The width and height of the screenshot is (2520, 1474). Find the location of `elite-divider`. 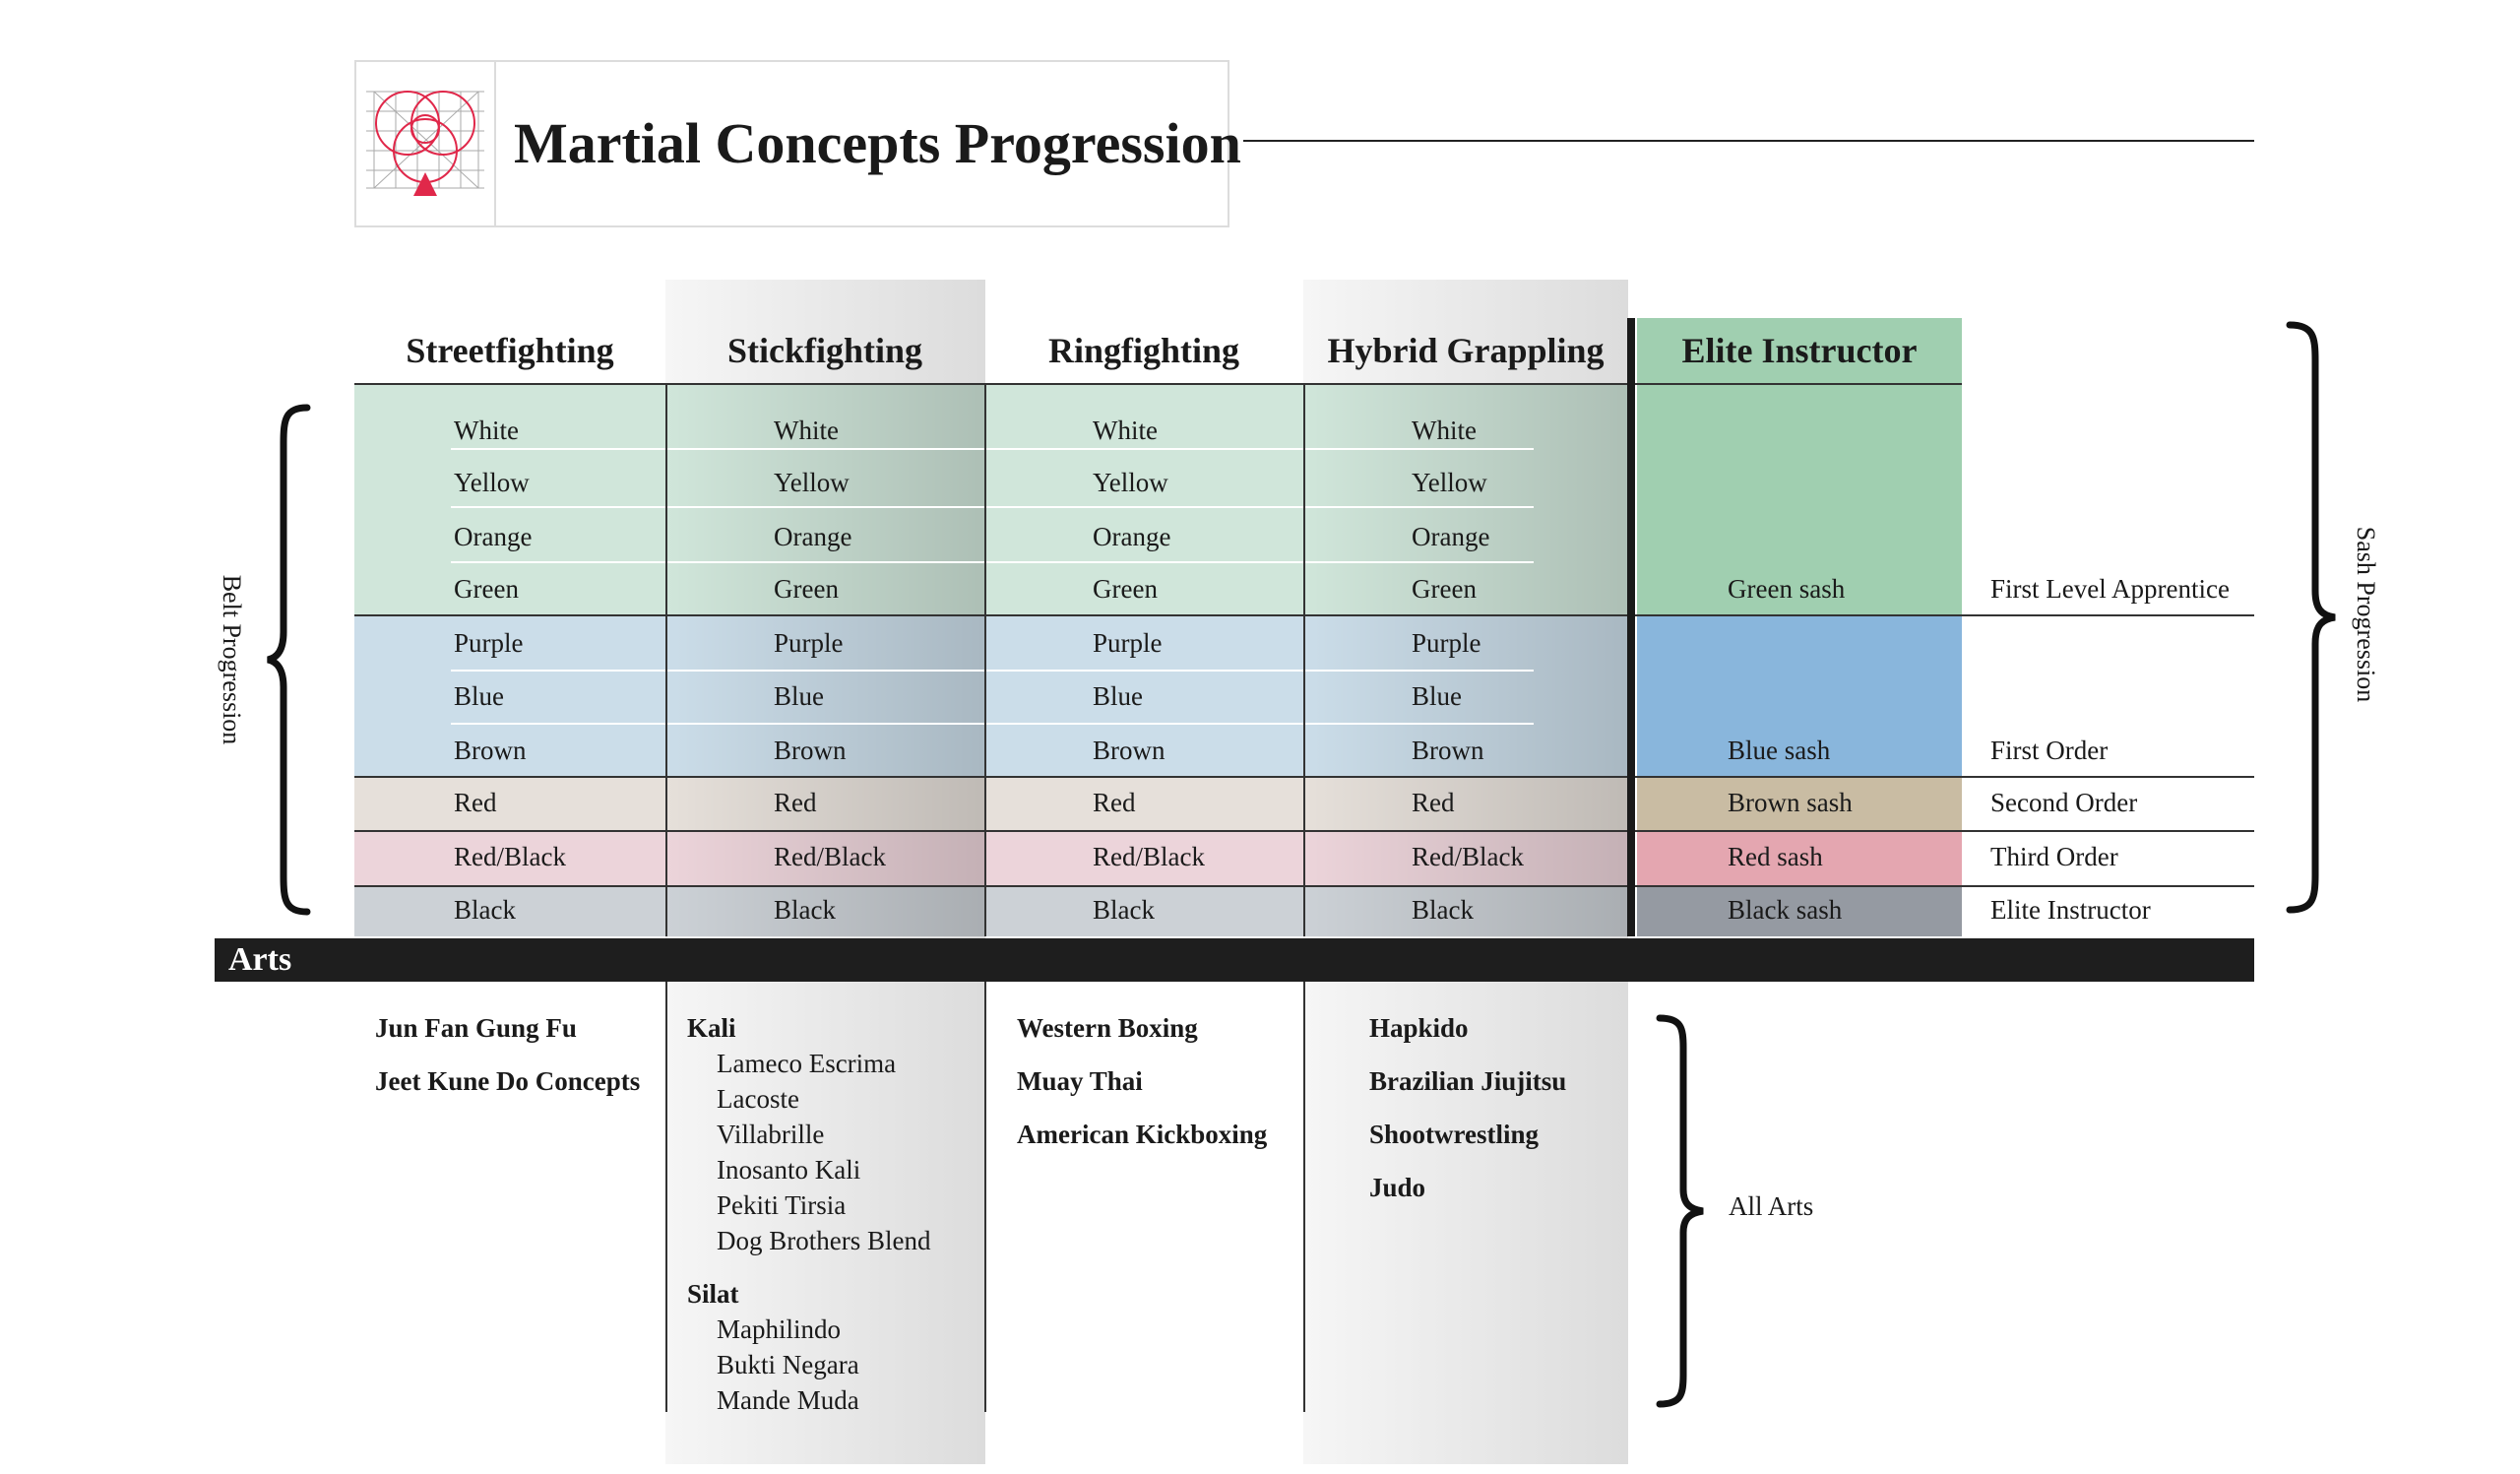

elite-divider is located at coordinates (1631, 627).